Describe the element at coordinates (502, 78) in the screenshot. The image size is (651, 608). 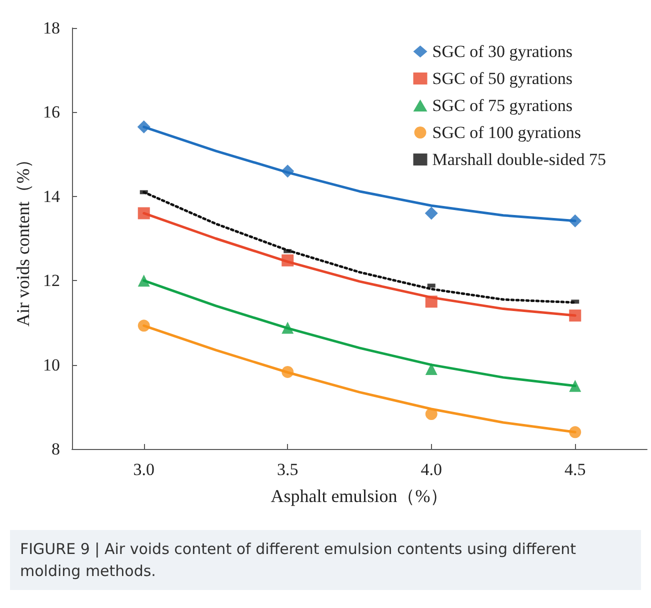
I see `legend-label: SGC of 50 gyrations` at that location.